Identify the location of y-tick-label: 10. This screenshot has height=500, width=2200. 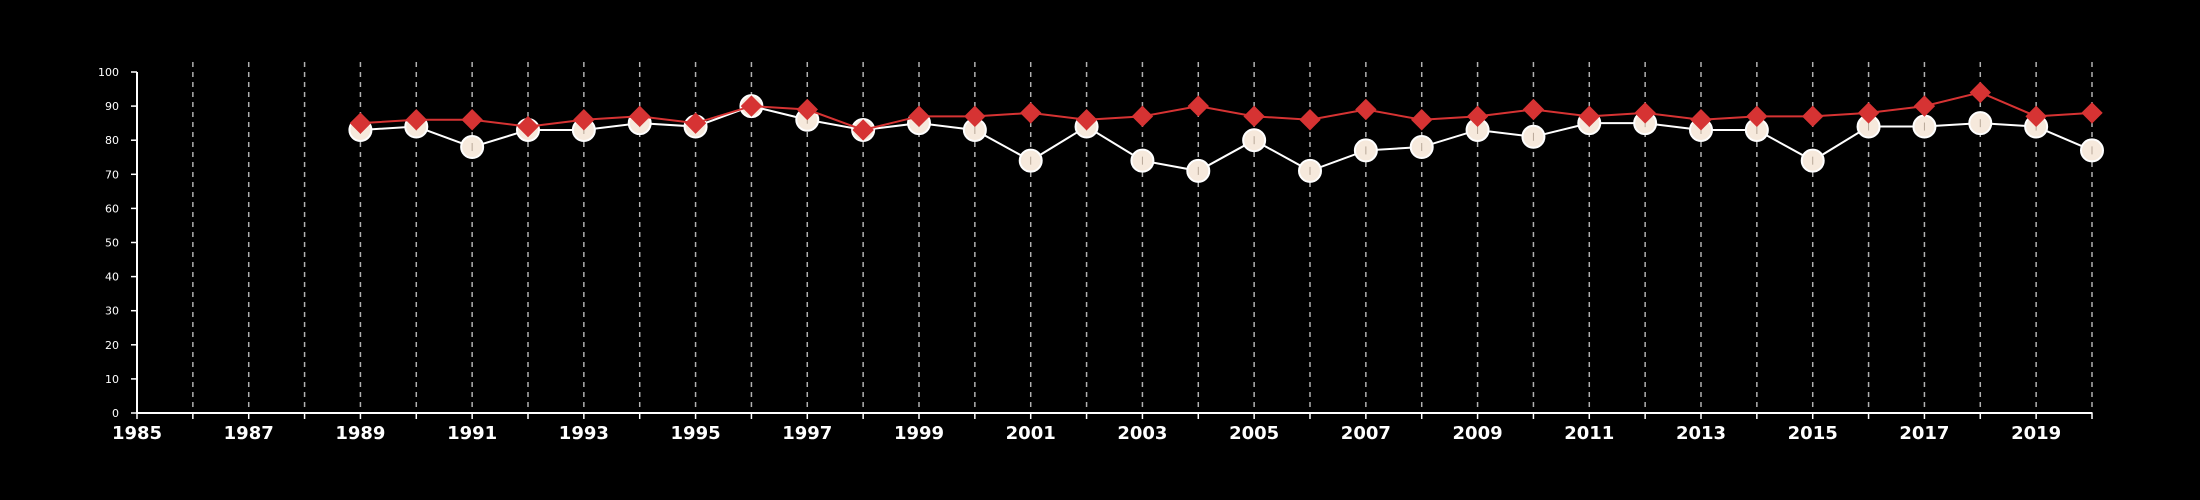
(112, 379).